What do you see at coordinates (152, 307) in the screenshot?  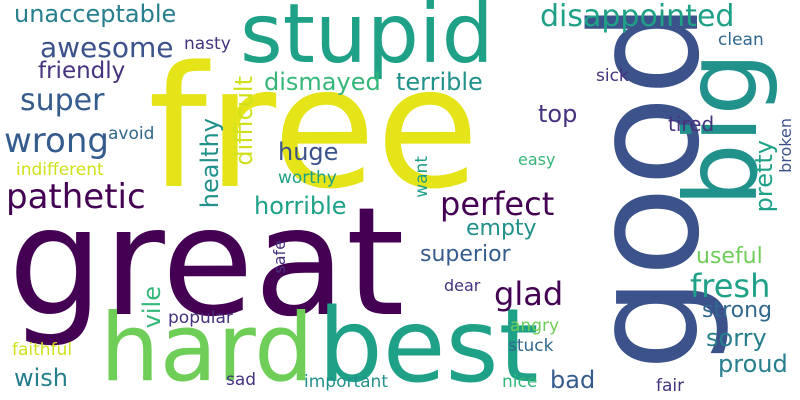 I see `word-vile: vile` at bounding box center [152, 307].